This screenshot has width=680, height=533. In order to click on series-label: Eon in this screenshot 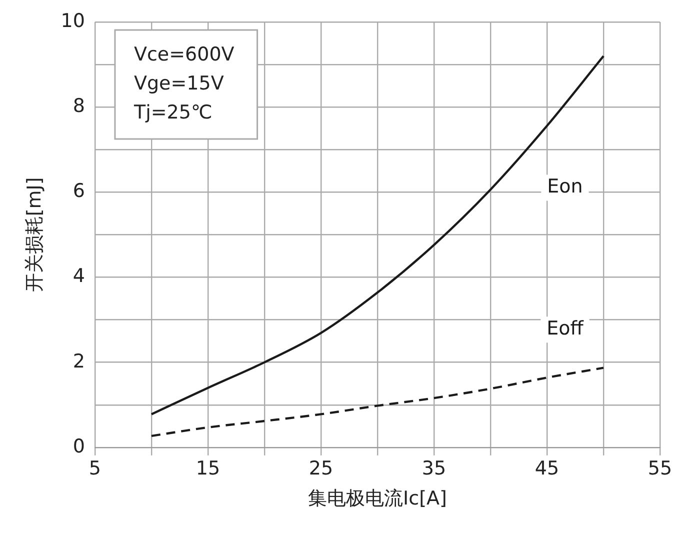, I will do `click(565, 187)`.